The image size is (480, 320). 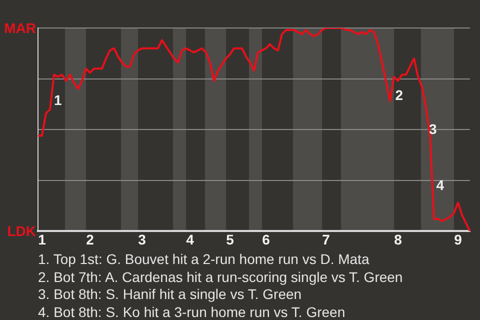 What do you see at coordinates (58, 100) in the screenshot?
I see `annotation: 1` at bounding box center [58, 100].